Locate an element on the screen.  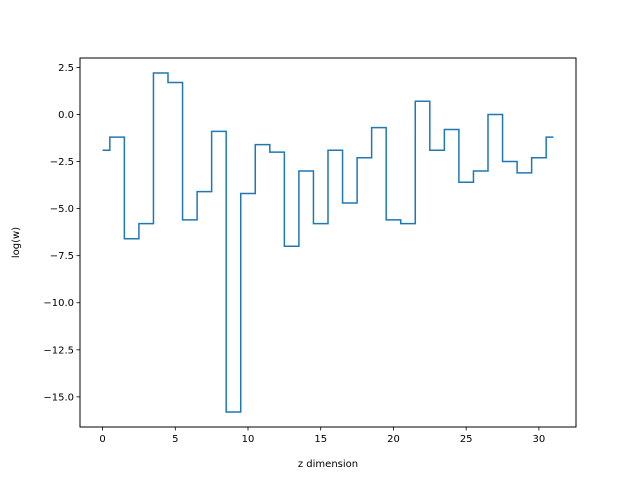
y-axis-label: log(w) is located at coordinates (16, 242).